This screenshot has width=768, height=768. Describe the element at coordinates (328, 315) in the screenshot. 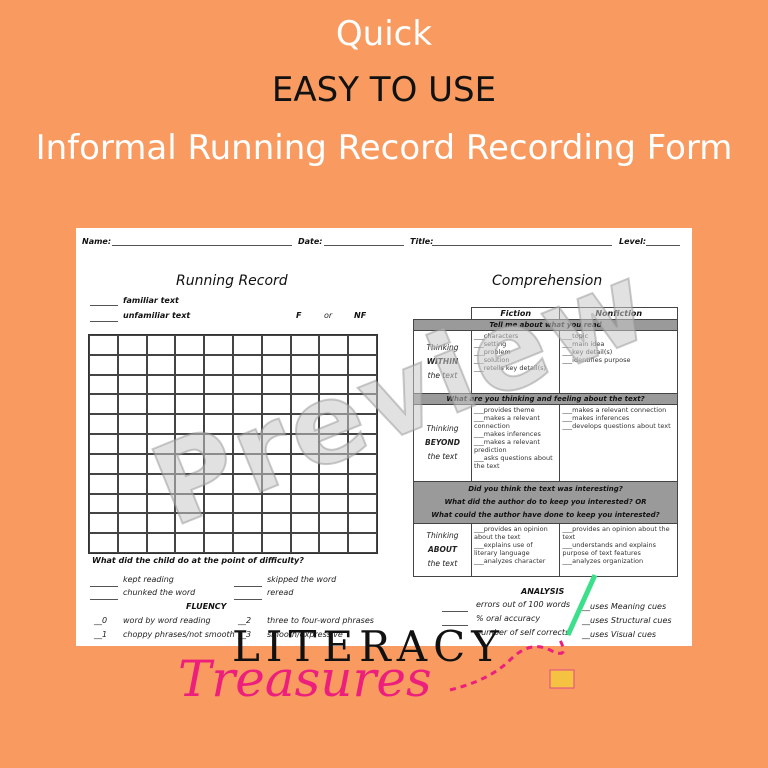

I see `or-label: or` at that location.